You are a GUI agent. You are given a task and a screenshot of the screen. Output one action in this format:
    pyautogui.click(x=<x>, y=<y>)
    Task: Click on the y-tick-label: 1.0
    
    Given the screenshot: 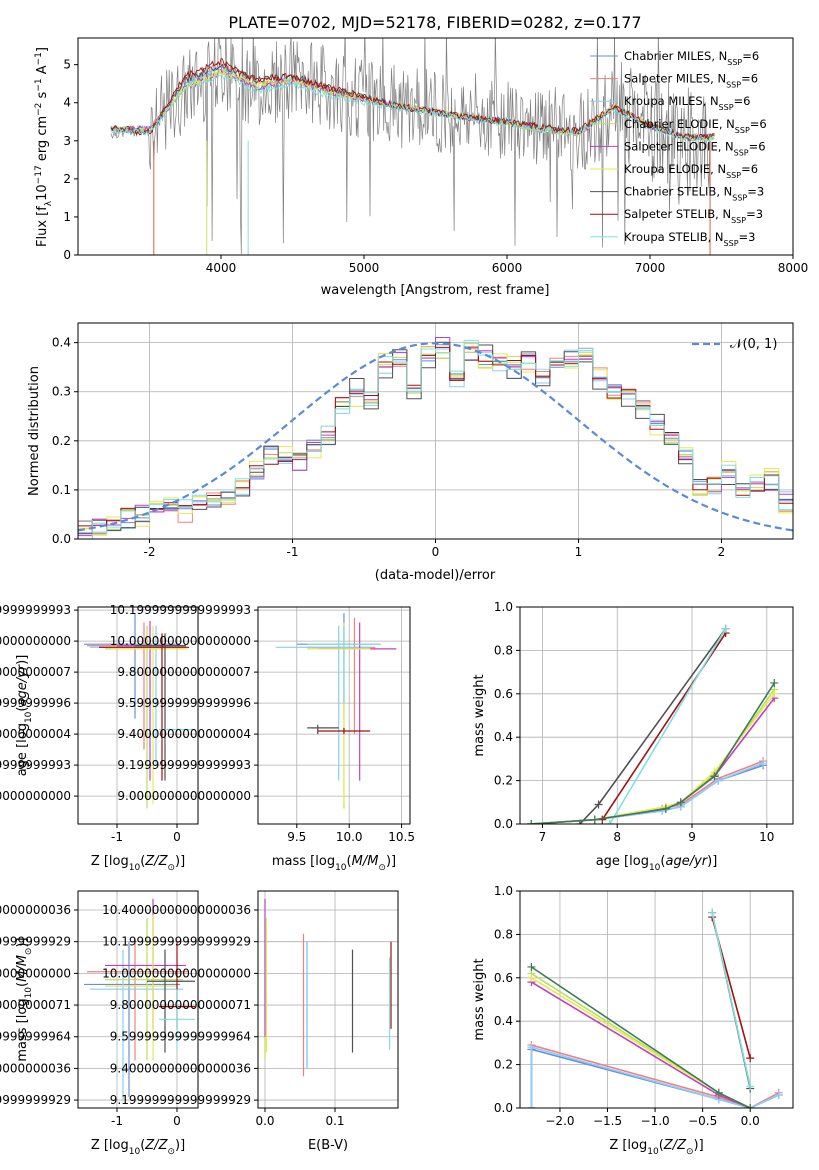 What is the action you would take?
    pyautogui.click(x=503, y=891)
    